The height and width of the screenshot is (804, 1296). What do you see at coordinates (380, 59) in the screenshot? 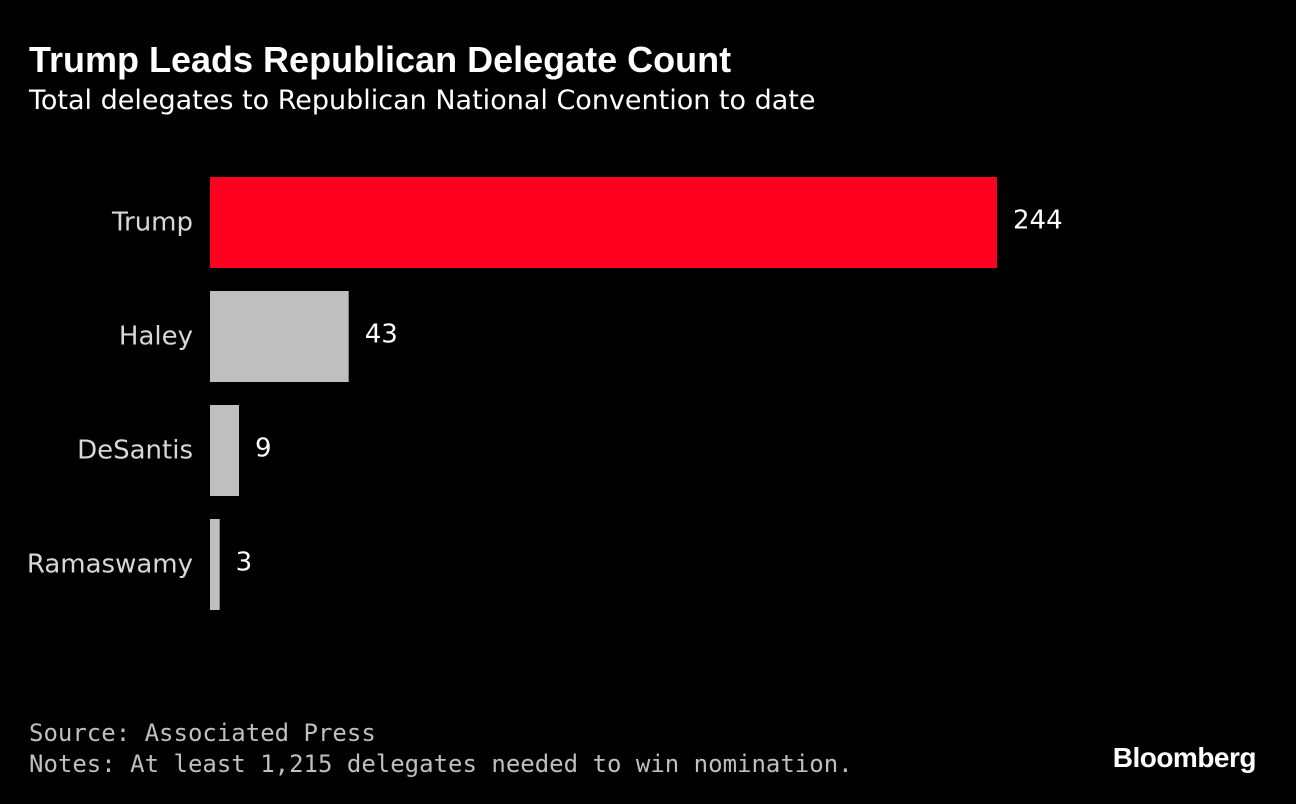
I see `chart-title: Trump Leads Republican Delegate Count` at bounding box center [380, 59].